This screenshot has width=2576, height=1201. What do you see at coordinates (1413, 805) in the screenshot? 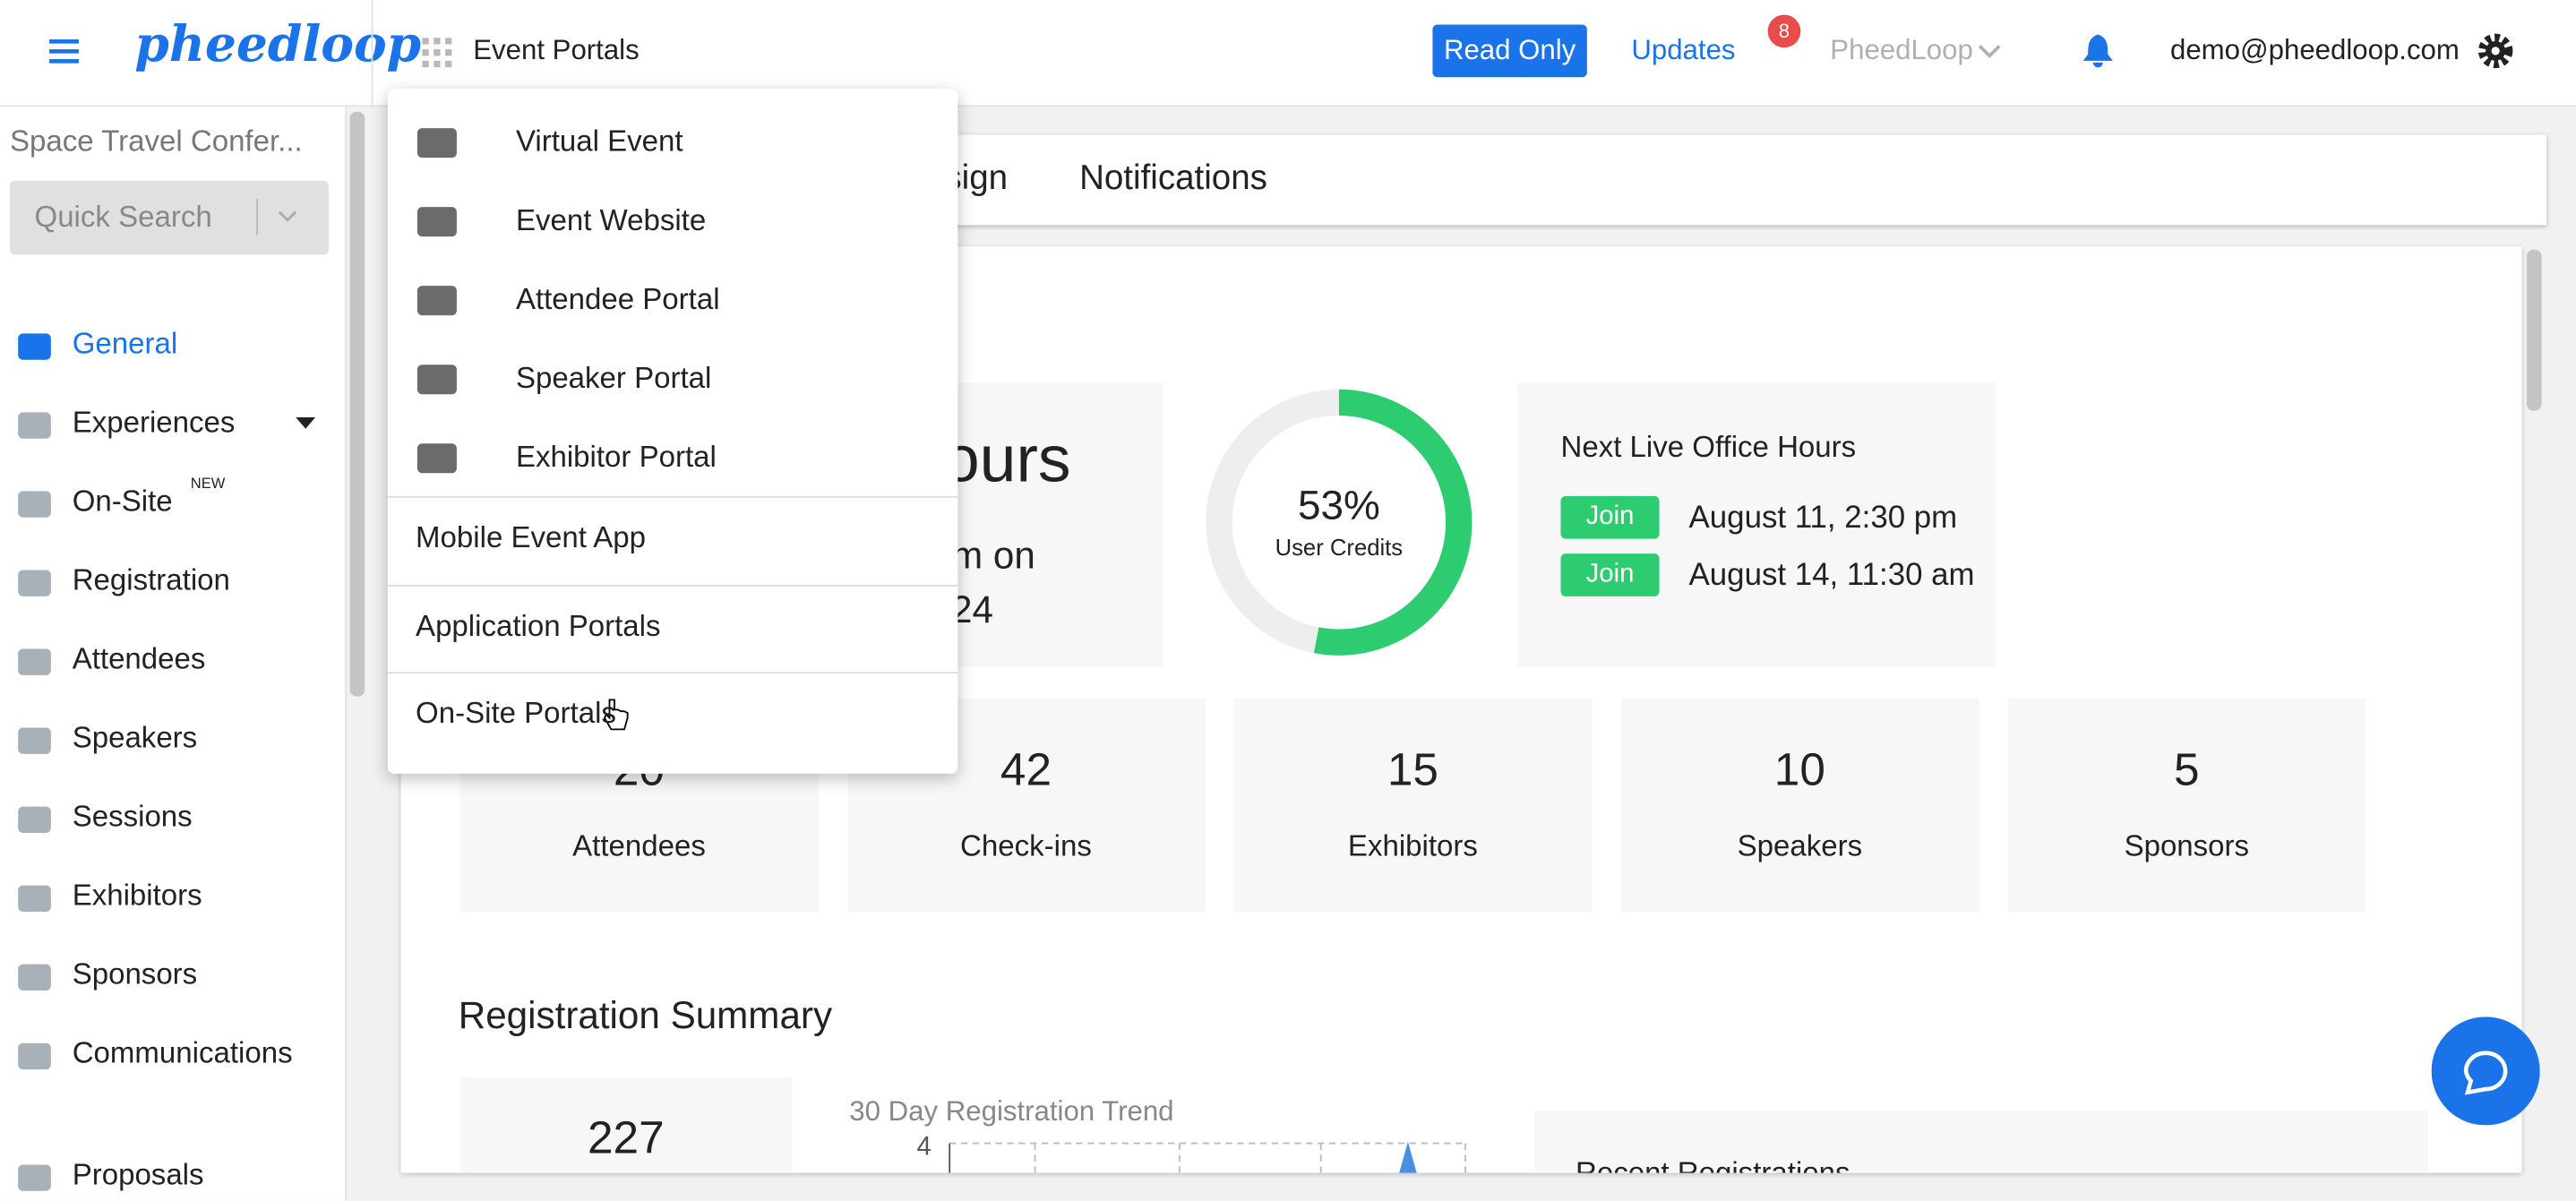
I see `stat-card: 15 Exhibitors` at bounding box center [1413, 805].